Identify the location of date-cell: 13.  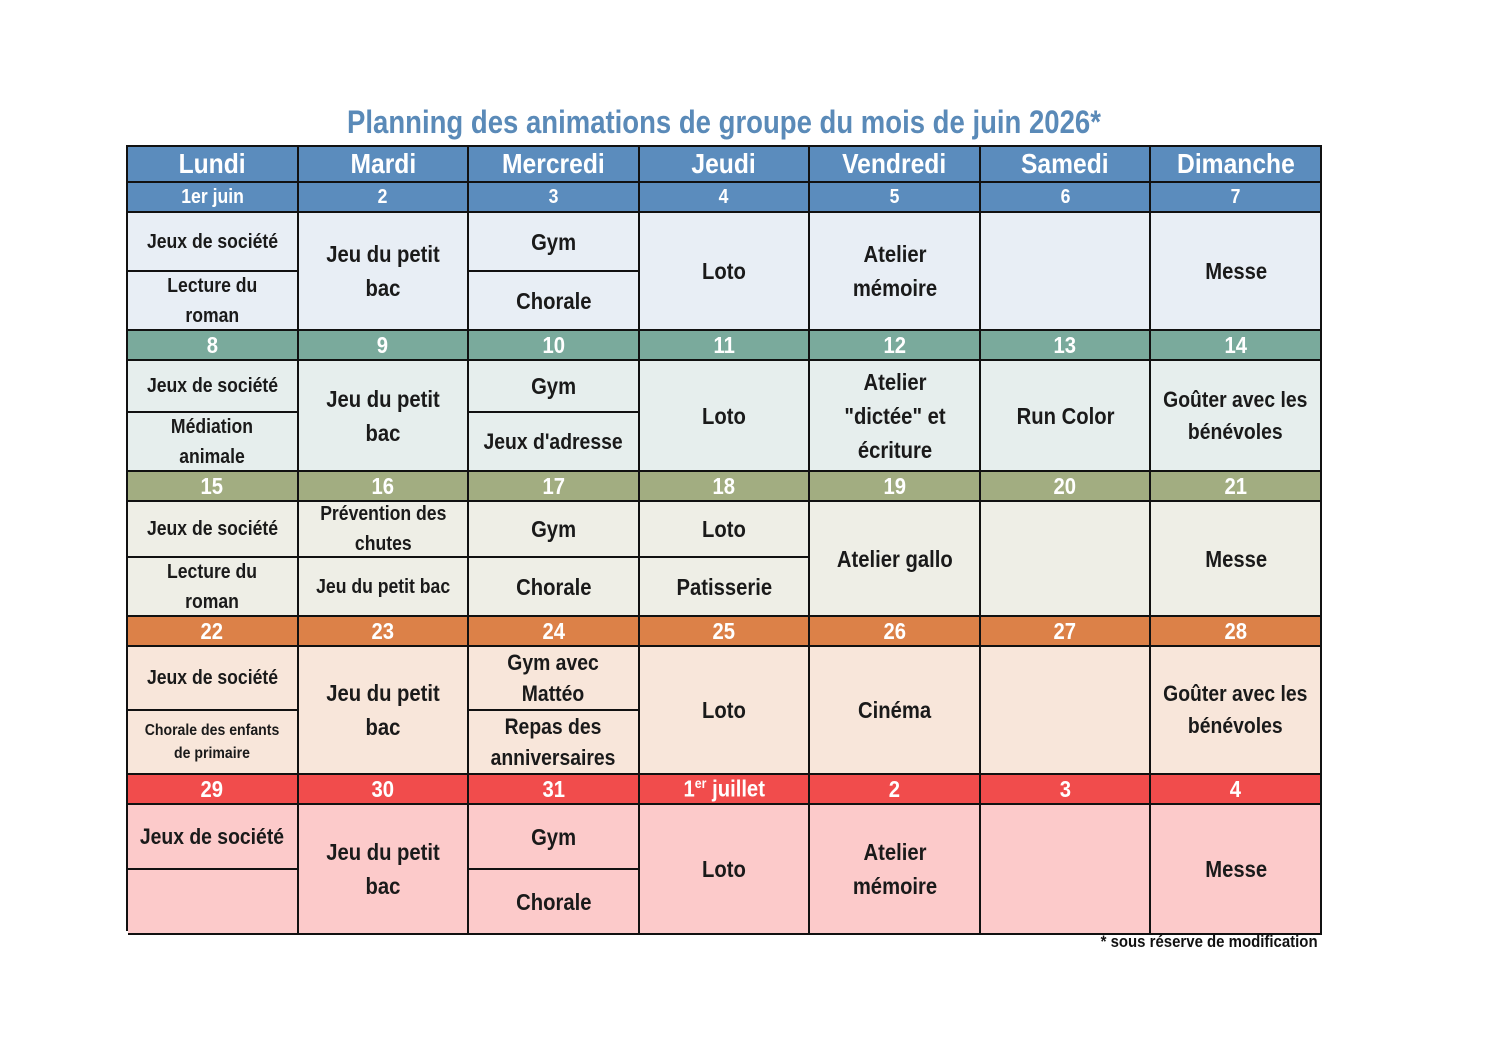
(1066, 346).